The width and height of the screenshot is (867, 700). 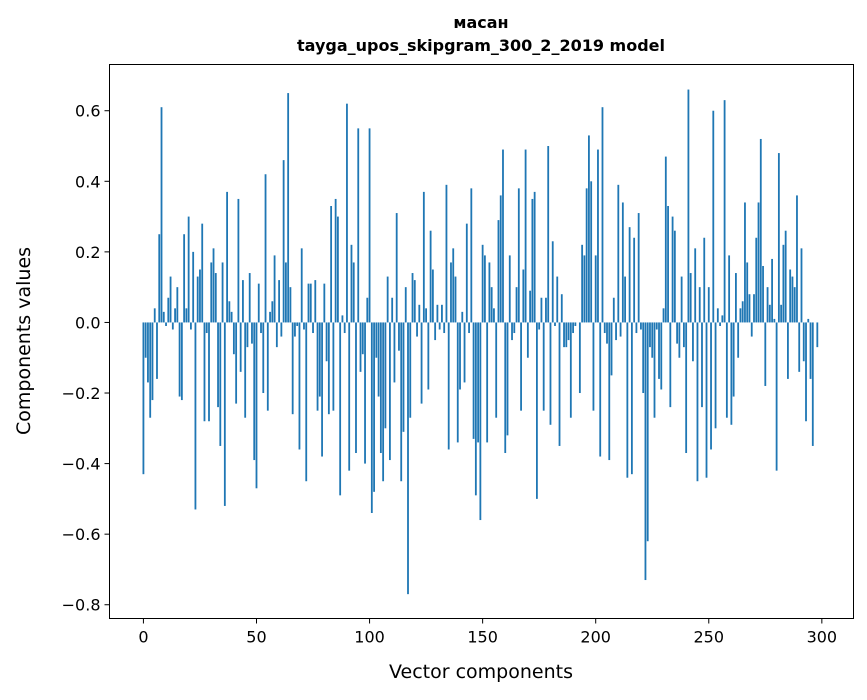 I want to click on y-axis-label: Components values, so click(x=24, y=341).